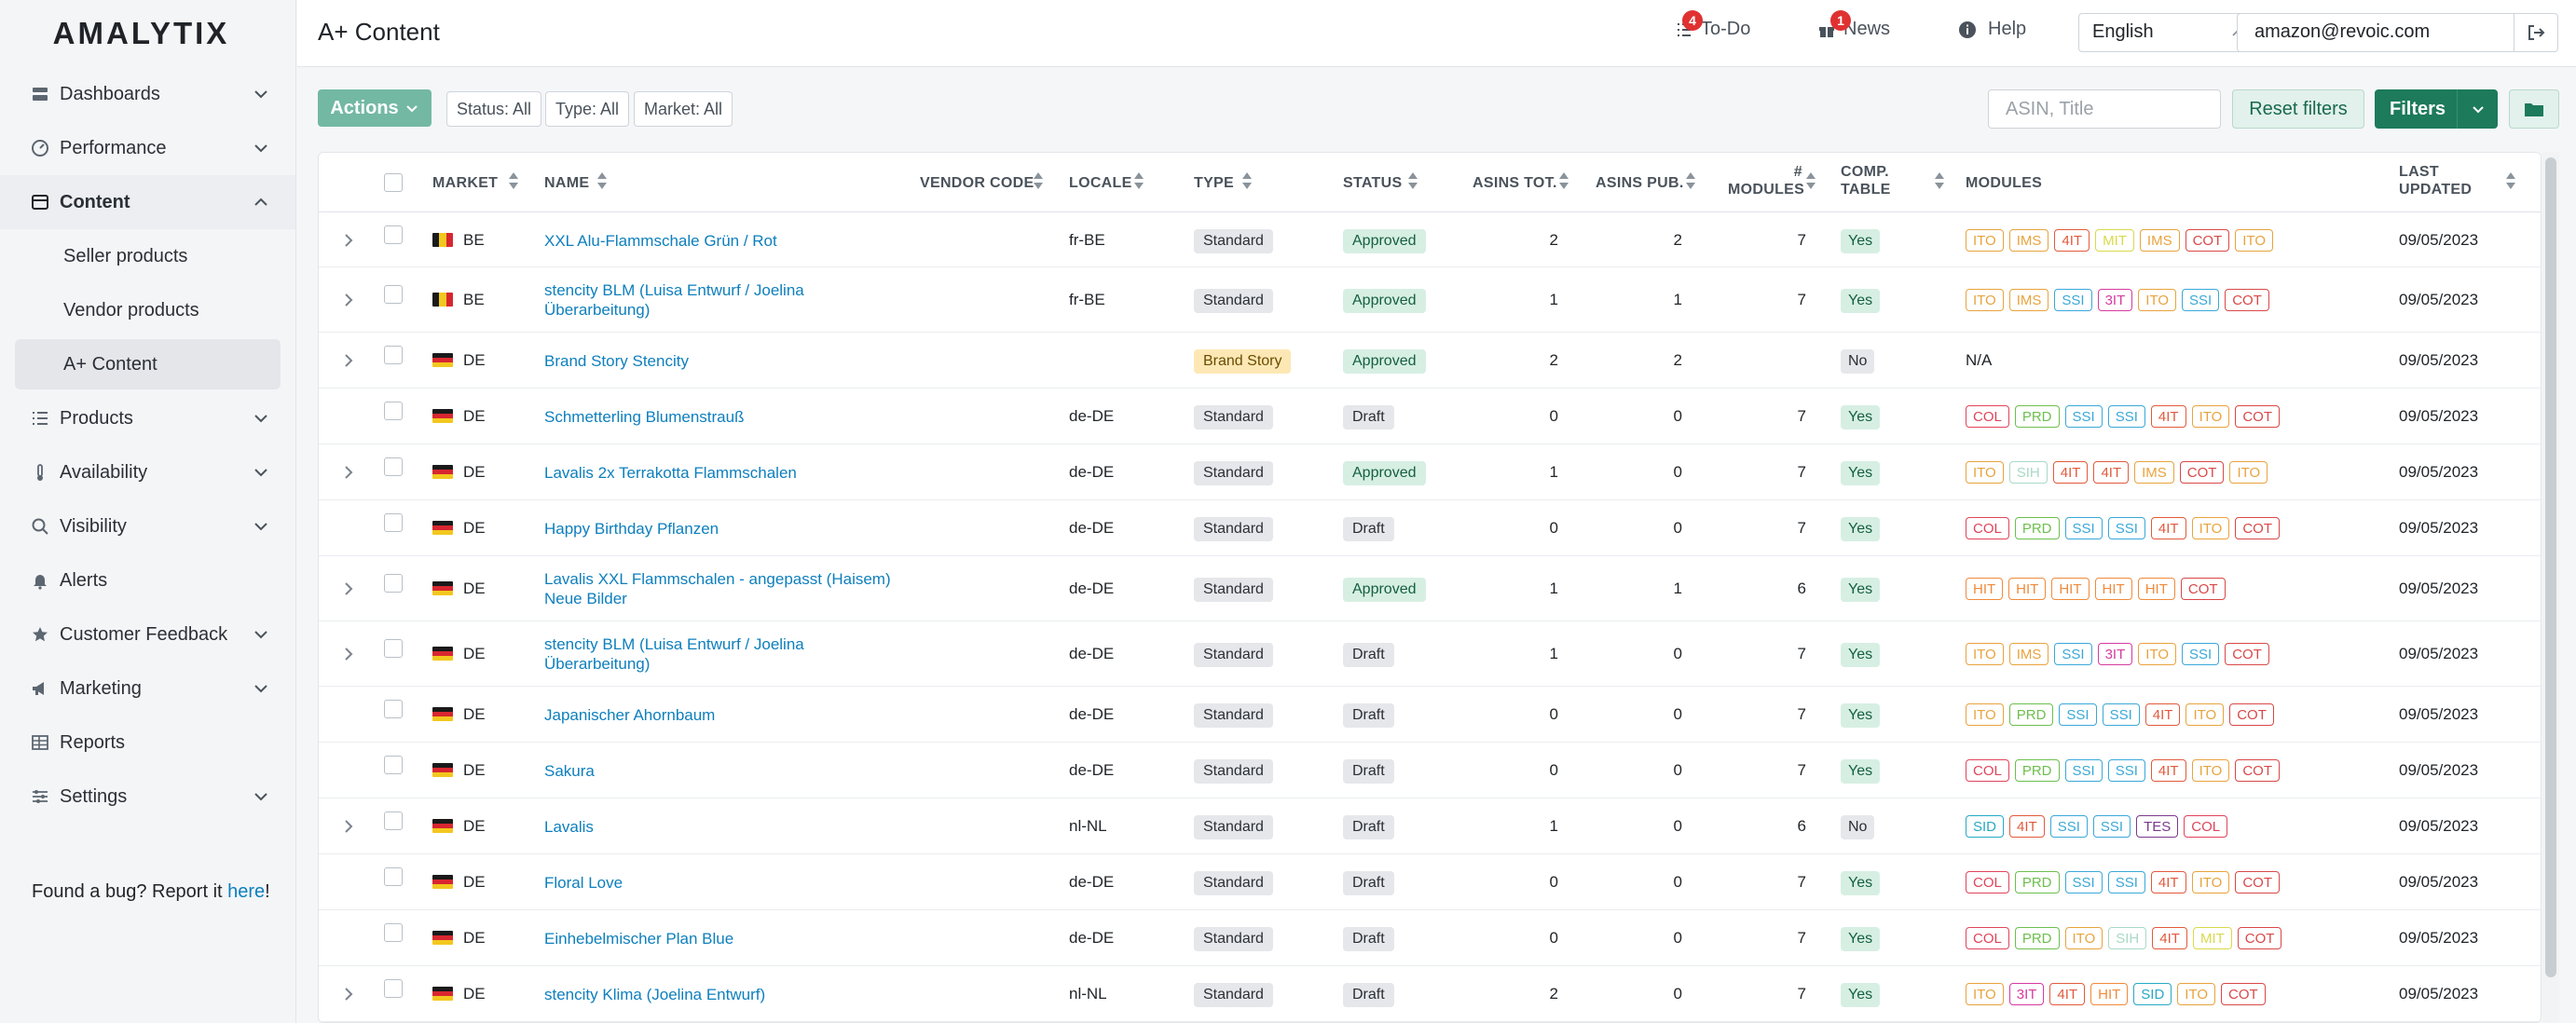 The height and width of the screenshot is (1023, 2576). What do you see at coordinates (2477, 109) in the screenshot?
I see `filters-dropdown-toggle` at bounding box center [2477, 109].